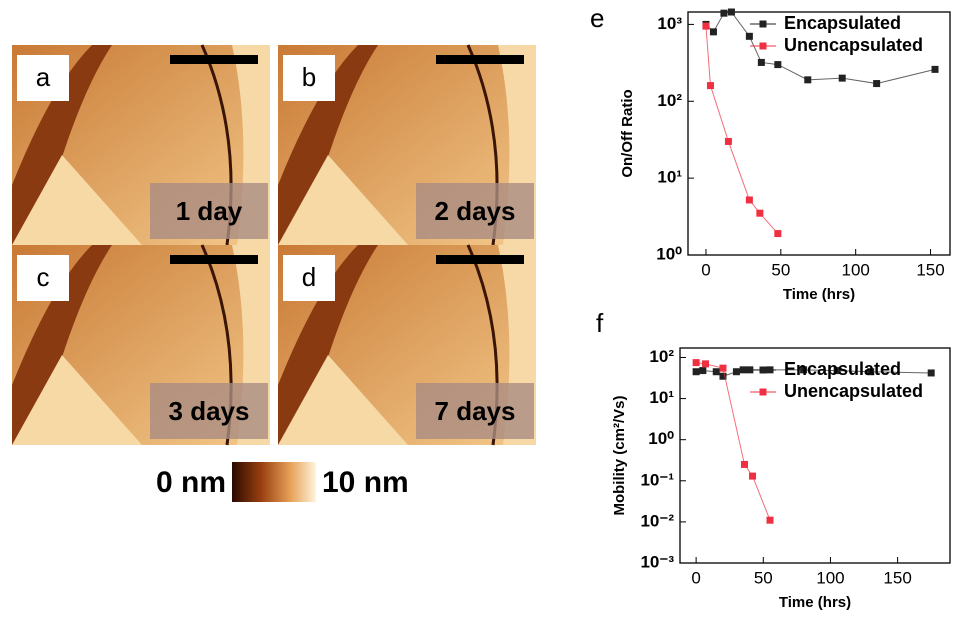 The width and height of the screenshot is (961, 623). What do you see at coordinates (274, 482) in the screenshot?
I see `colorbar` at bounding box center [274, 482].